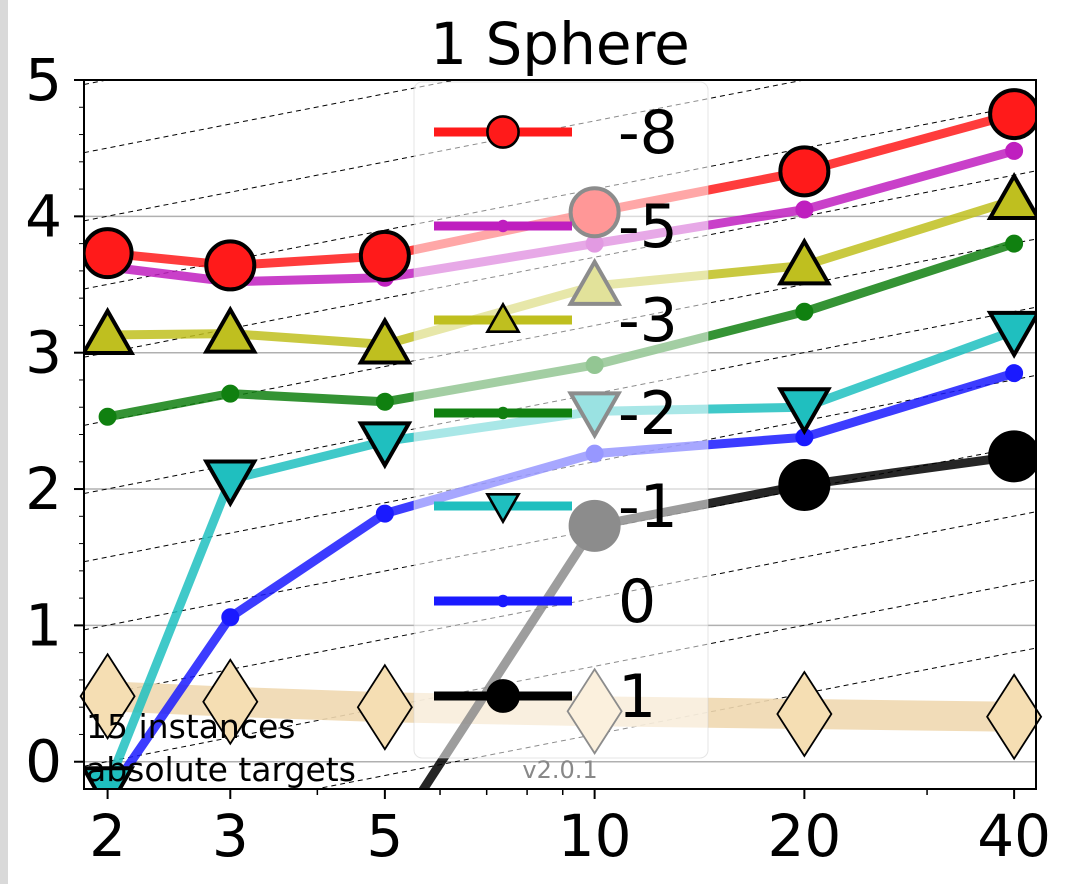 The width and height of the screenshot is (1082, 884). What do you see at coordinates (4, 442) in the screenshot?
I see `window-edge-strip` at bounding box center [4, 442].